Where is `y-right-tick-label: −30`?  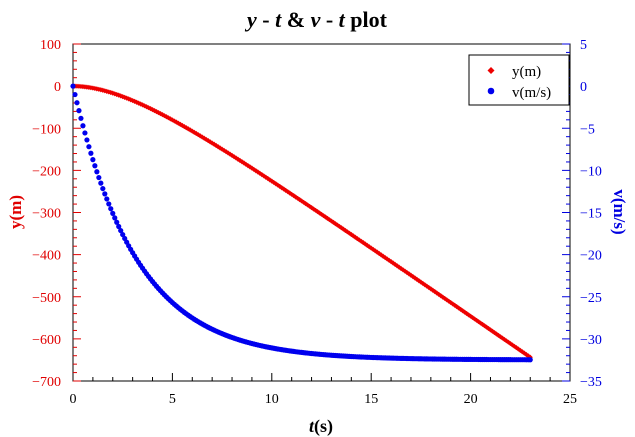 y-right-tick-label: −30 is located at coordinates (591, 340).